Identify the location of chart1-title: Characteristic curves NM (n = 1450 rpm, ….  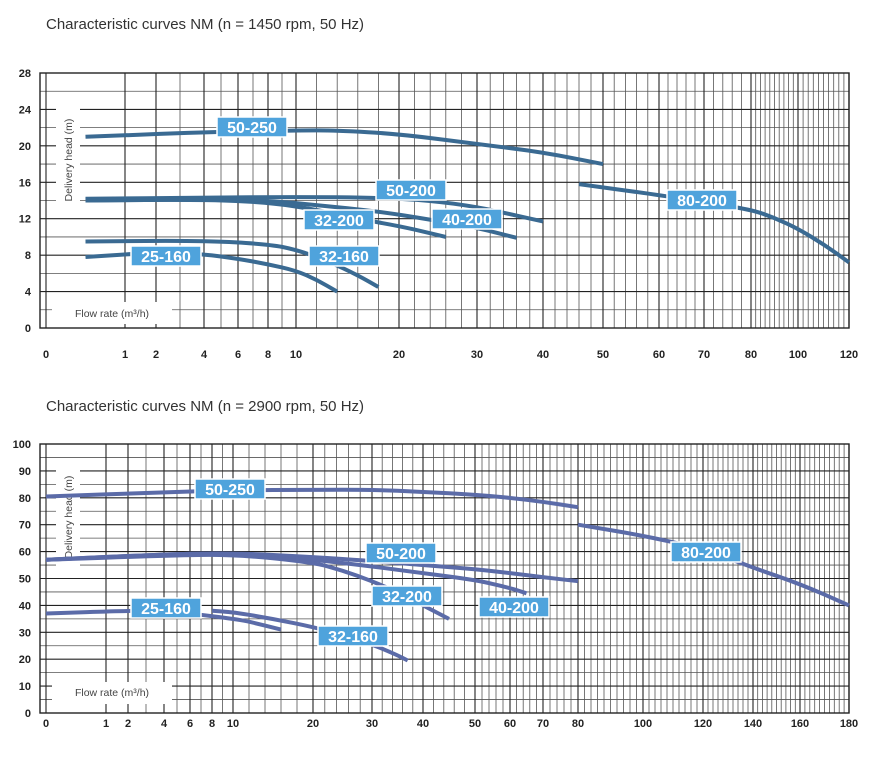
(205, 24).